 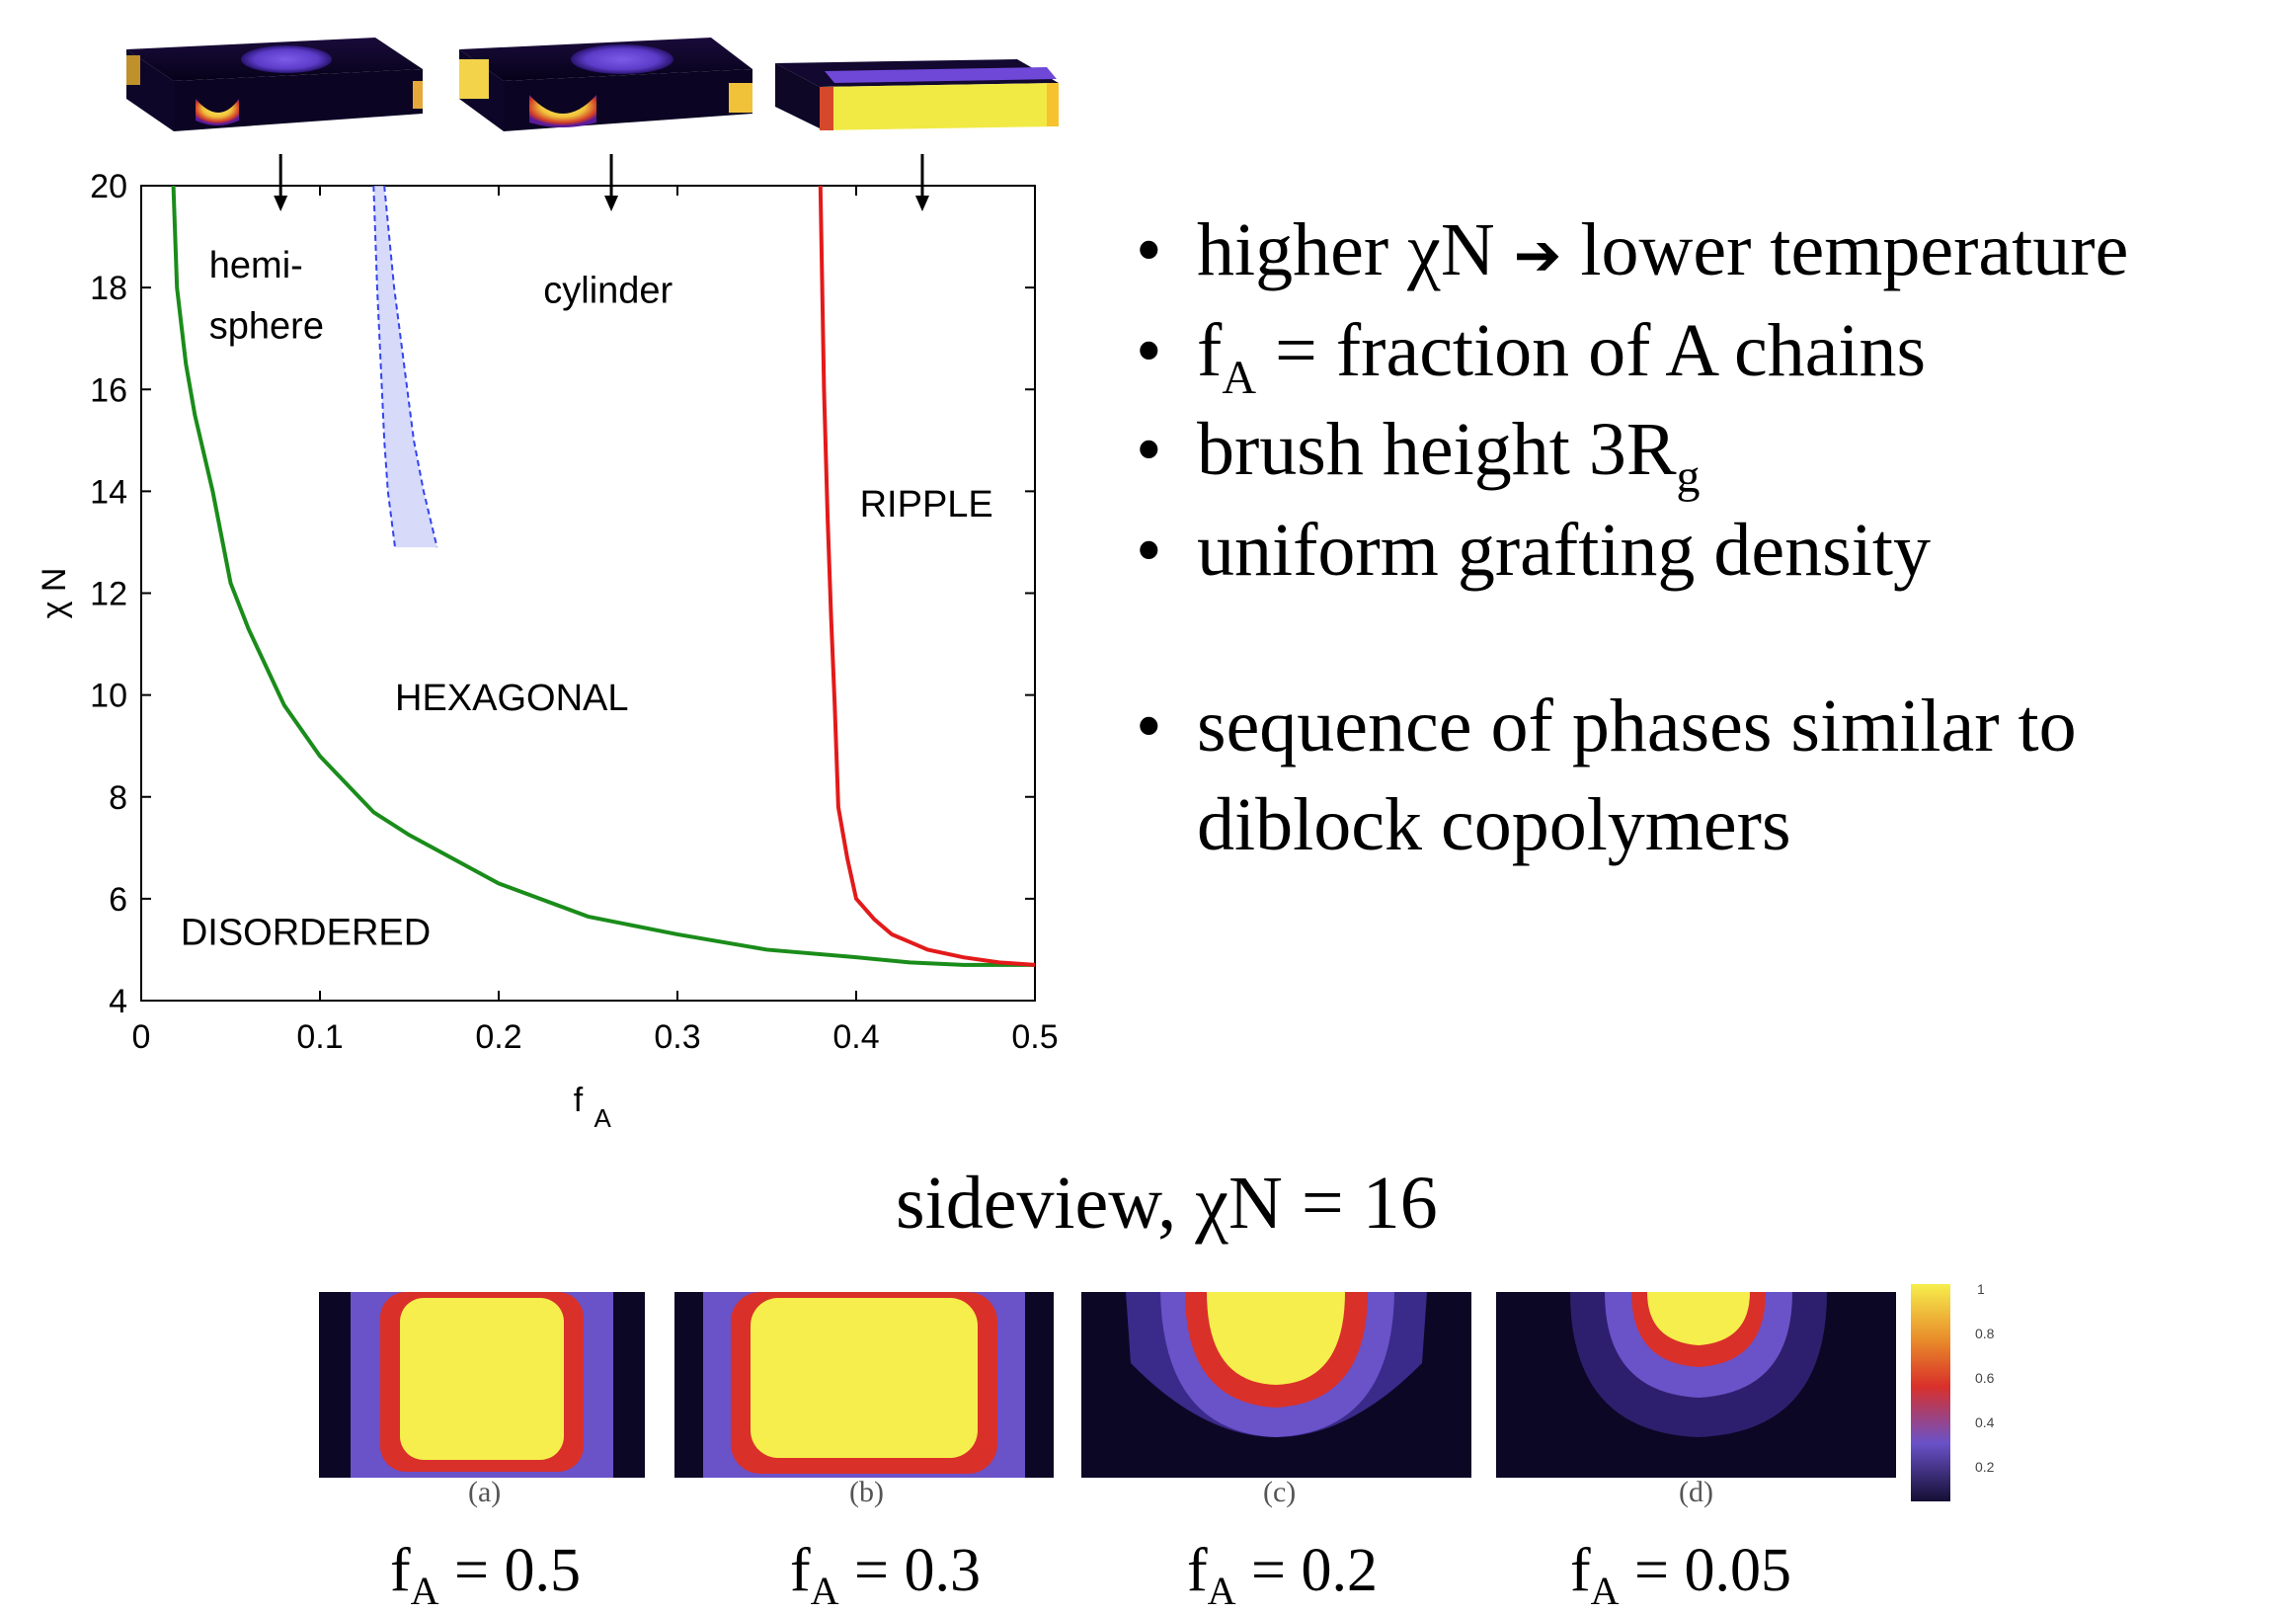 I want to click on x-tick-label: 0.4, so click(x=856, y=1037).